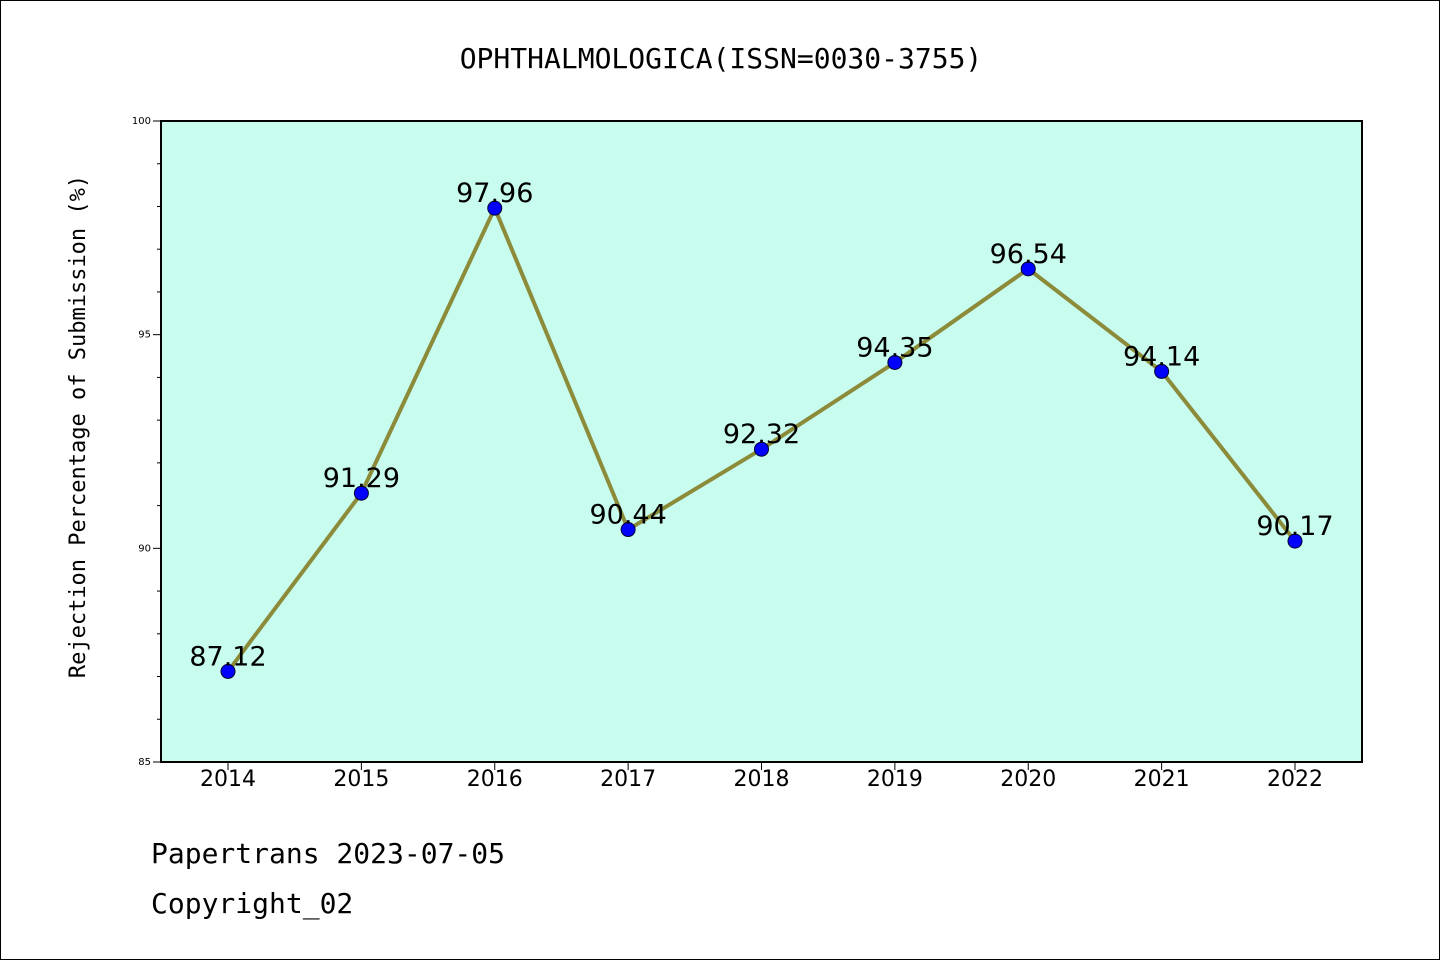 The width and height of the screenshot is (1440, 960). I want to click on footer-date: Papertrans 2023-07-05, so click(328, 853).